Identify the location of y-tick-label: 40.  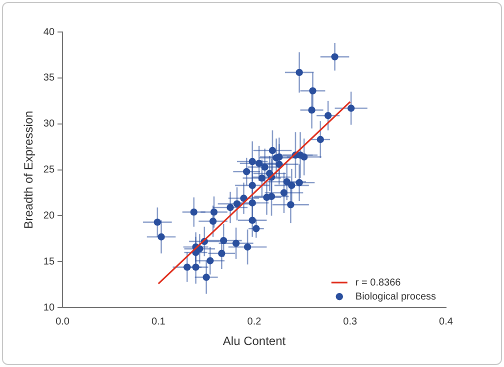
(49, 32).